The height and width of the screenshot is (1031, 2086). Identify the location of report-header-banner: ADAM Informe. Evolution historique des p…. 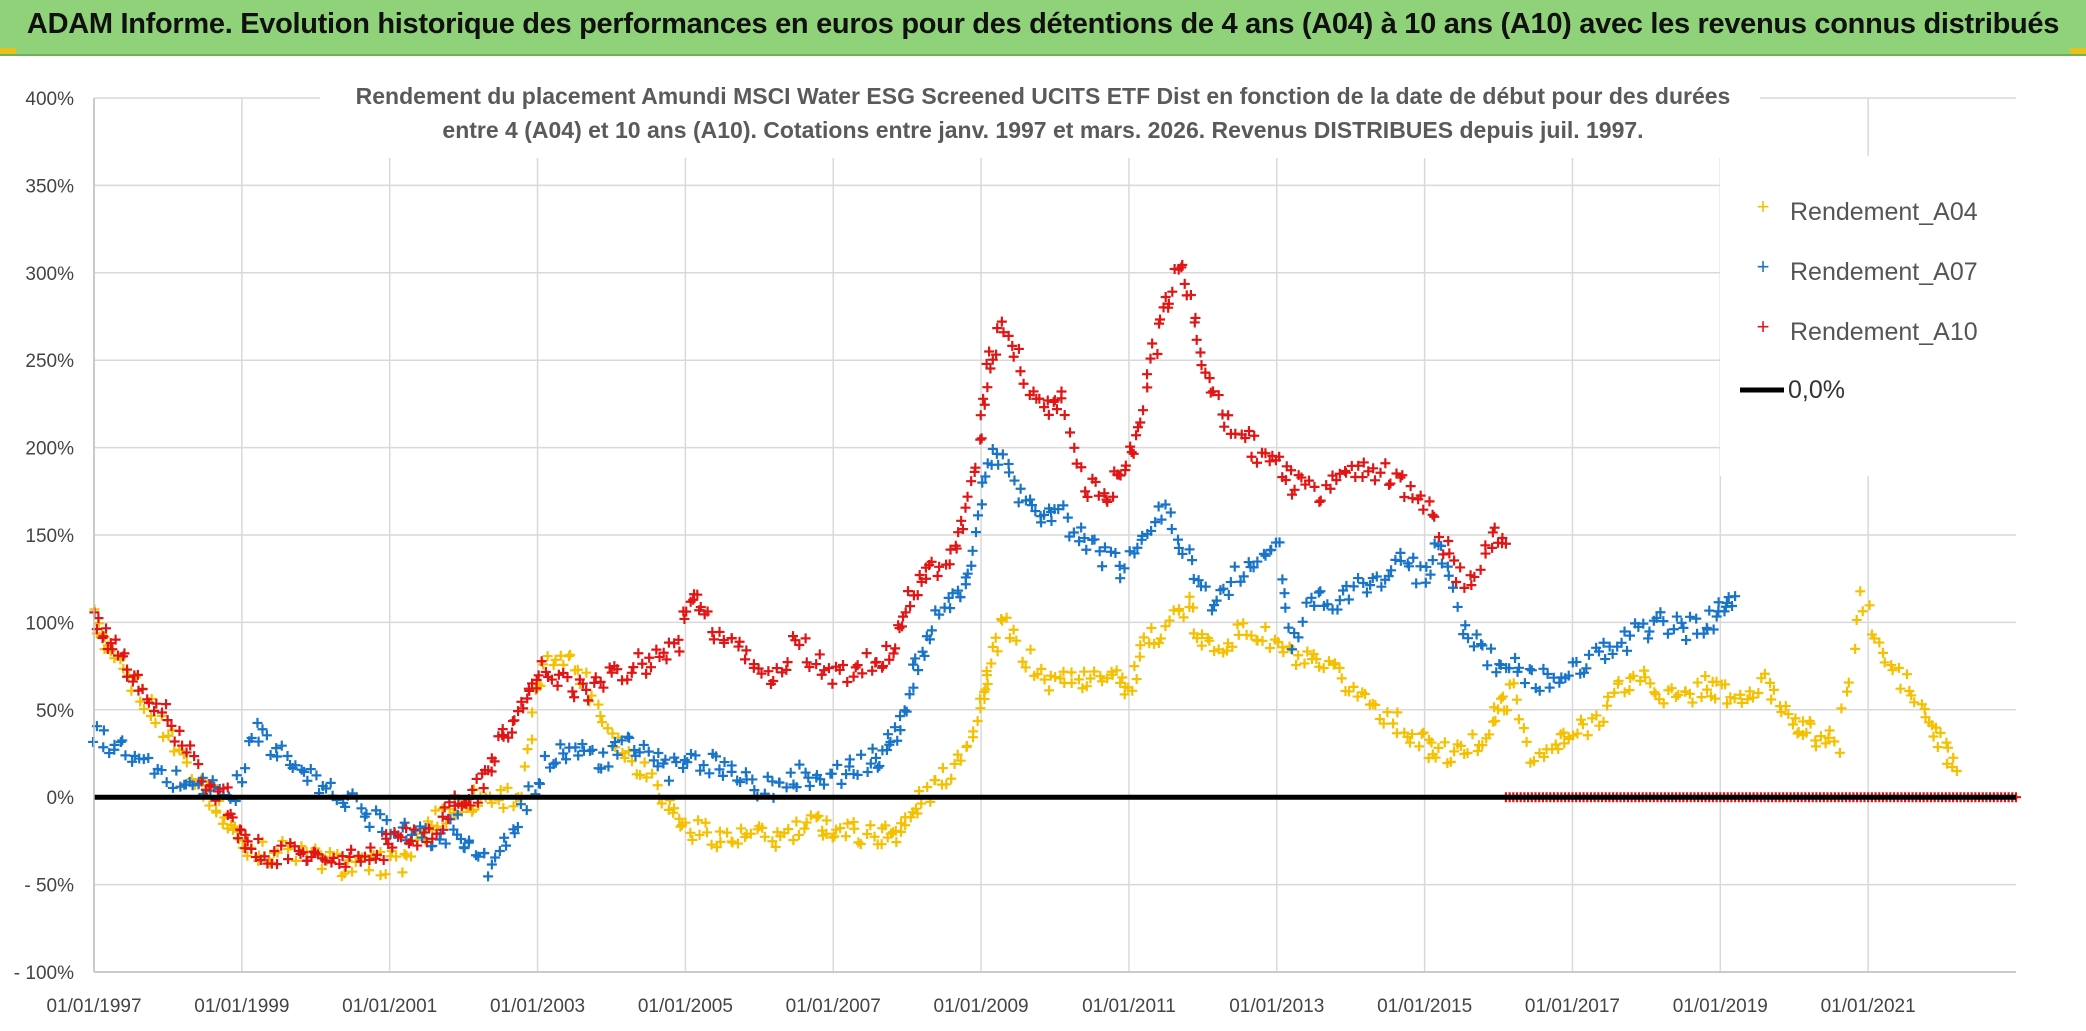
(1043, 28).